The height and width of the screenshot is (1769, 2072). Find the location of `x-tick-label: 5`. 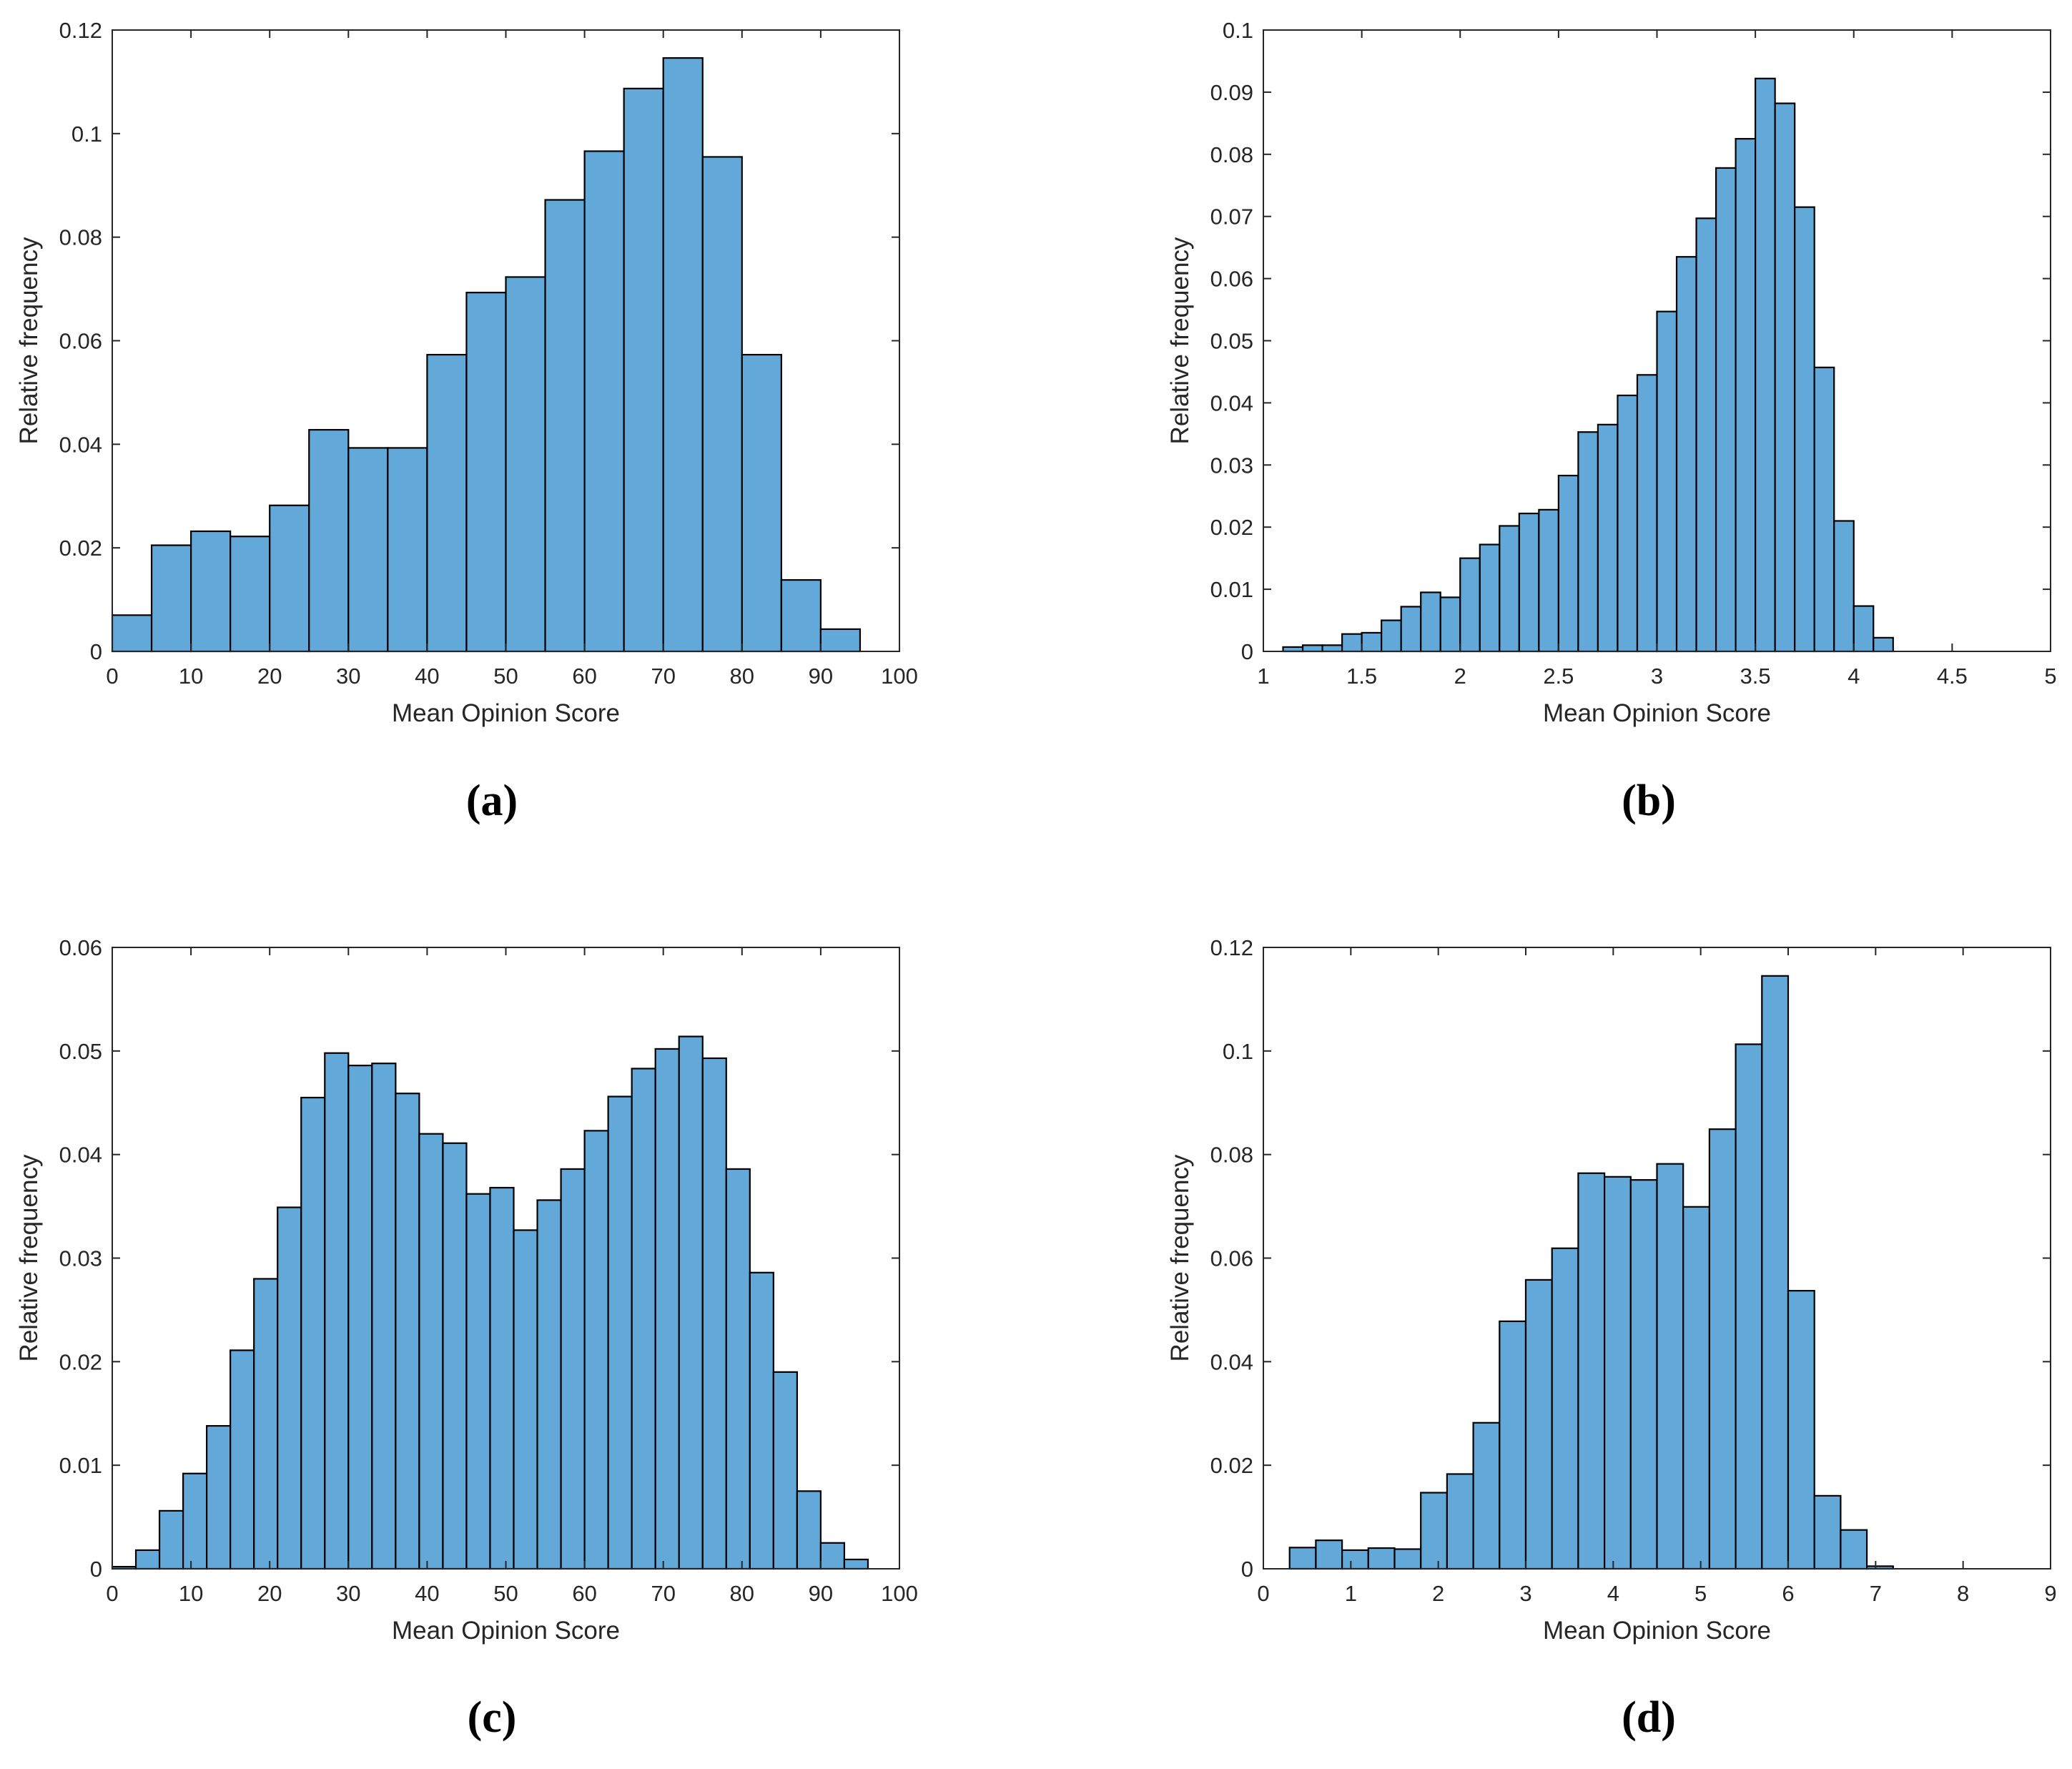

x-tick-label: 5 is located at coordinates (2050, 676).